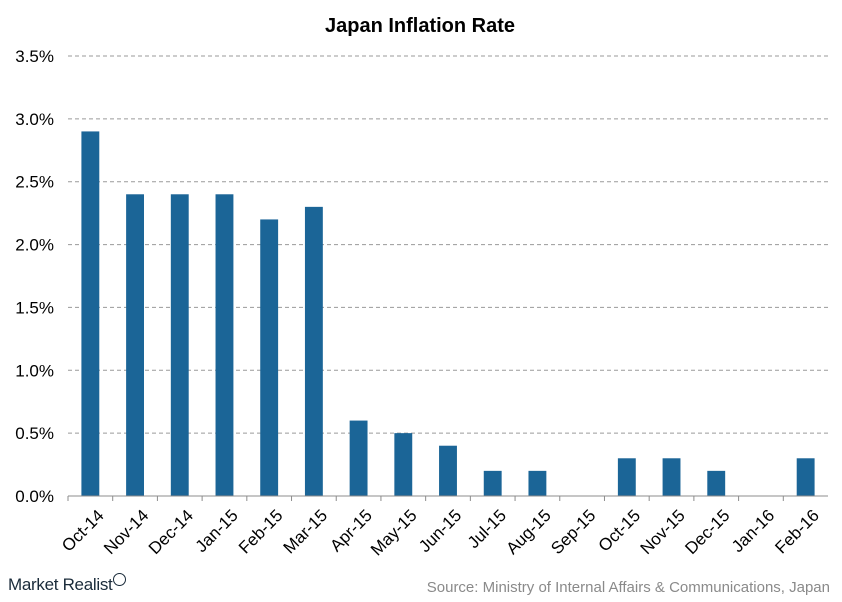 The width and height of the screenshot is (842, 602). What do you see at coordinates (171, 532) in the screenshot?
I see `x-tick-label: Dec-14` at bounding box center [171, 532].